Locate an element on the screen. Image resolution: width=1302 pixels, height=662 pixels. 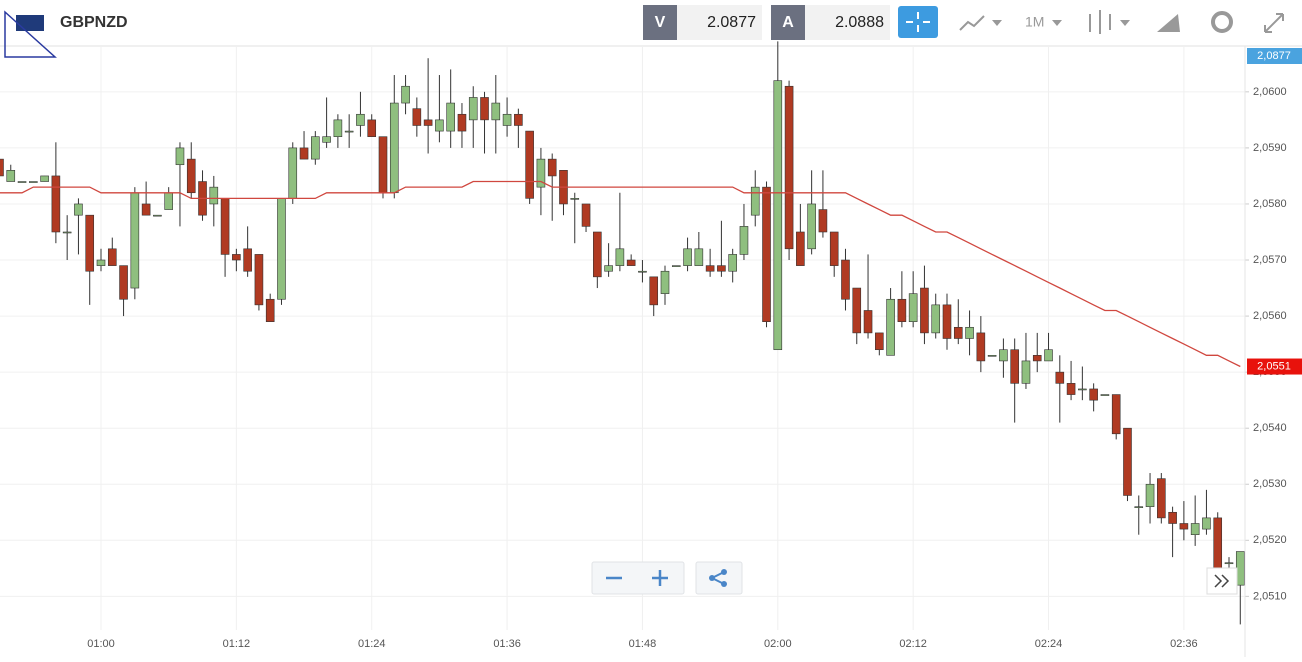
draw-icon is located at coordinates (1168, 23).